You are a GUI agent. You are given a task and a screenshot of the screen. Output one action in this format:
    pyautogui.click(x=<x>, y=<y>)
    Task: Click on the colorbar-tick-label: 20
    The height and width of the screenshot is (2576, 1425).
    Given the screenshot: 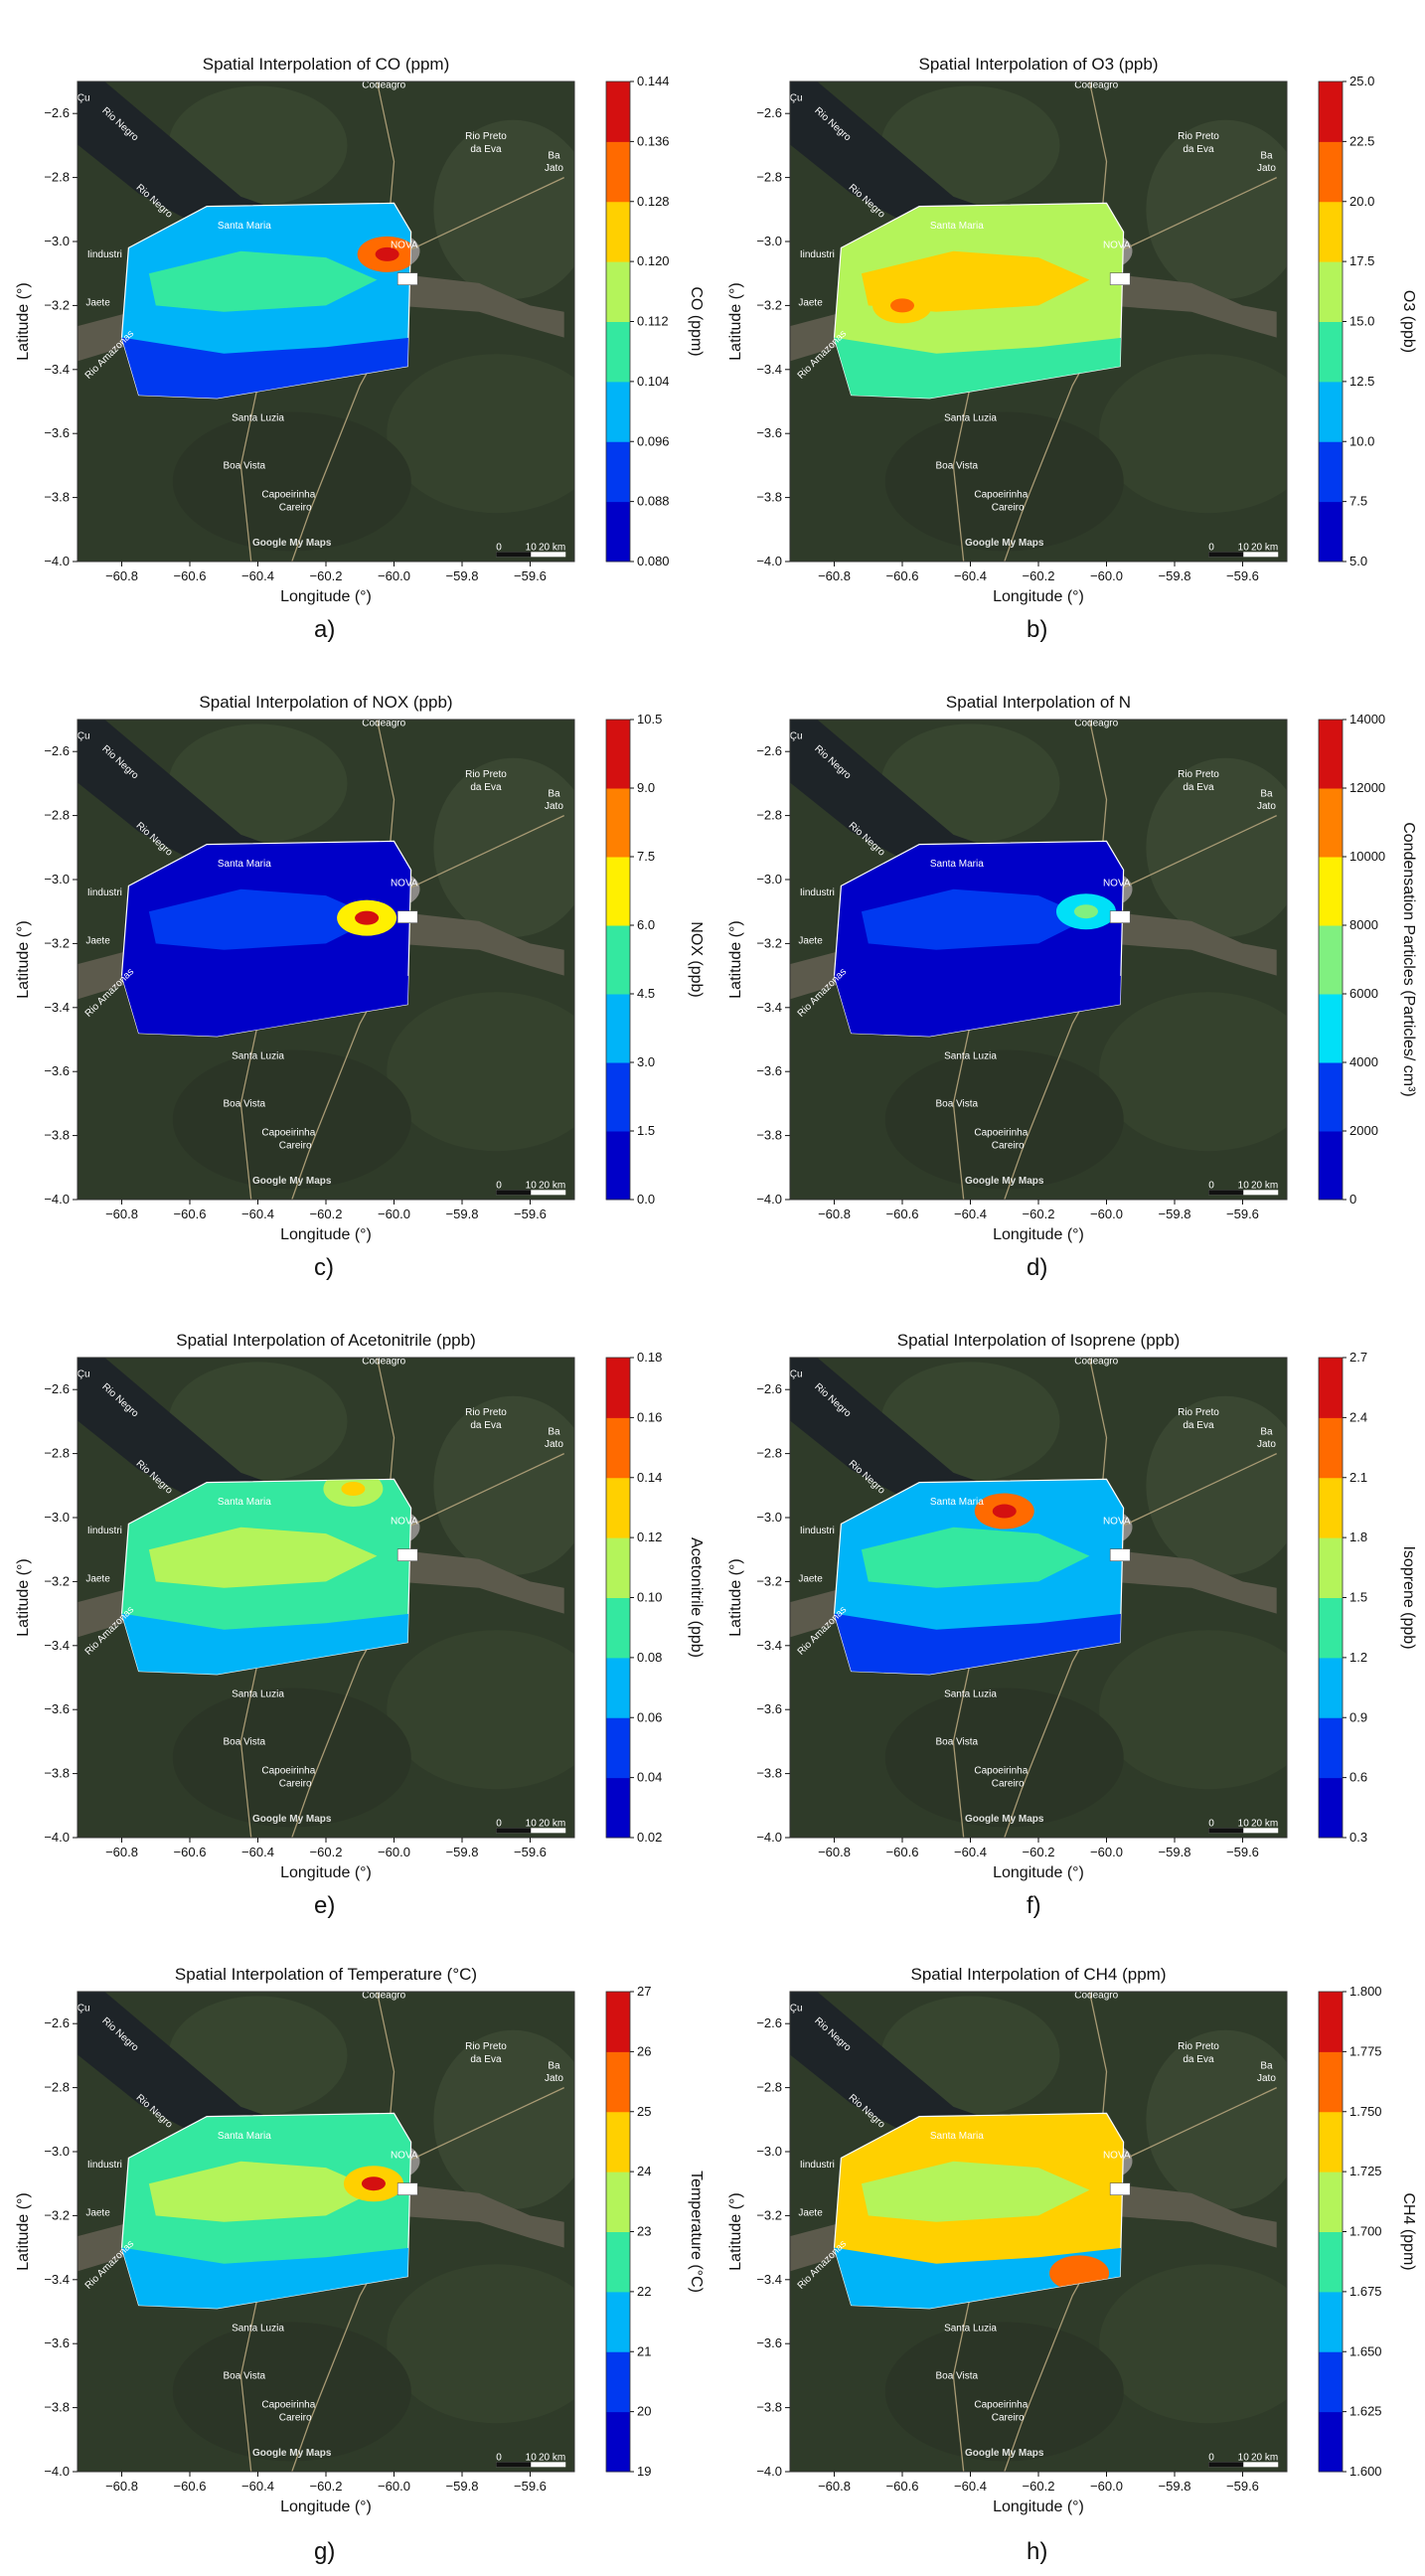 What is the action you would take?
    pyautogui.click(x=644, y=2411)
    